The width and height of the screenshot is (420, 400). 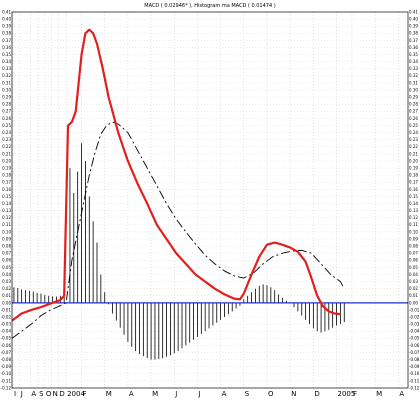 I want to click on y-tick-label-right: 0.18, so click(x=413, y=175).